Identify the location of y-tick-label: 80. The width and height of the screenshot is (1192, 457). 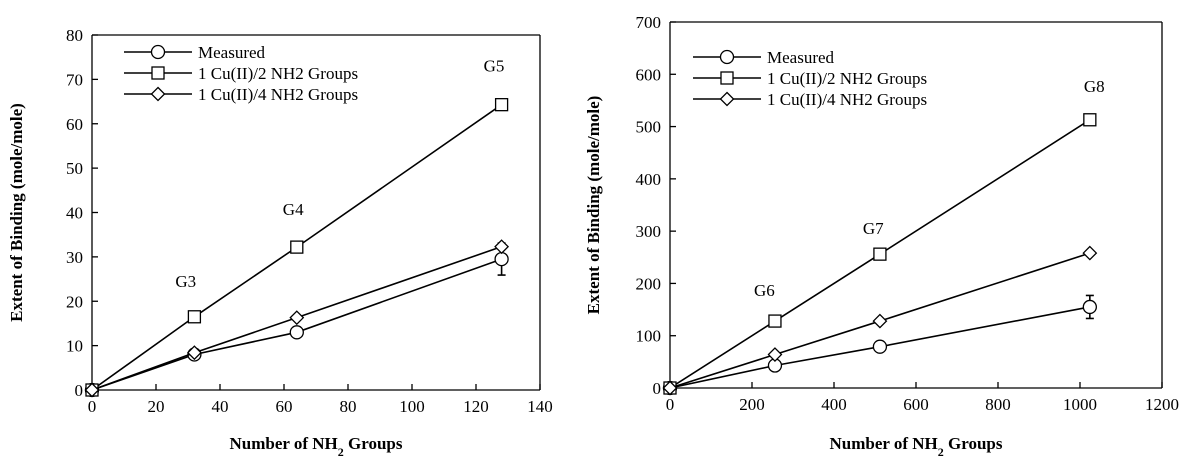
(74, 35).